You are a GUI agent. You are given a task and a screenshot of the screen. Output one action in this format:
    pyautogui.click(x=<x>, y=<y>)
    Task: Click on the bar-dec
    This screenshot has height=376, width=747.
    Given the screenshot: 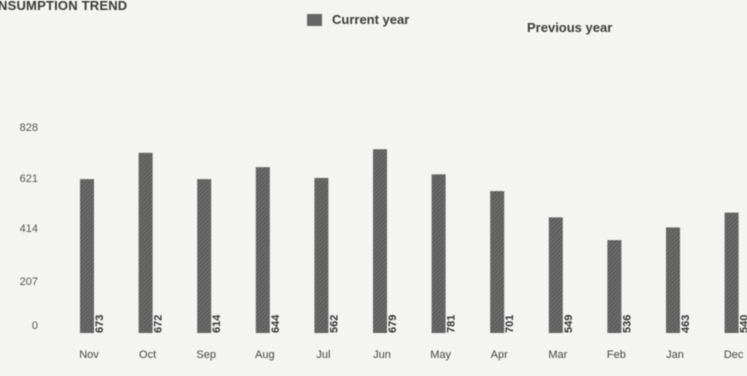 What is the action you would take?
    pyautogui.click(x=731, y=272)
    